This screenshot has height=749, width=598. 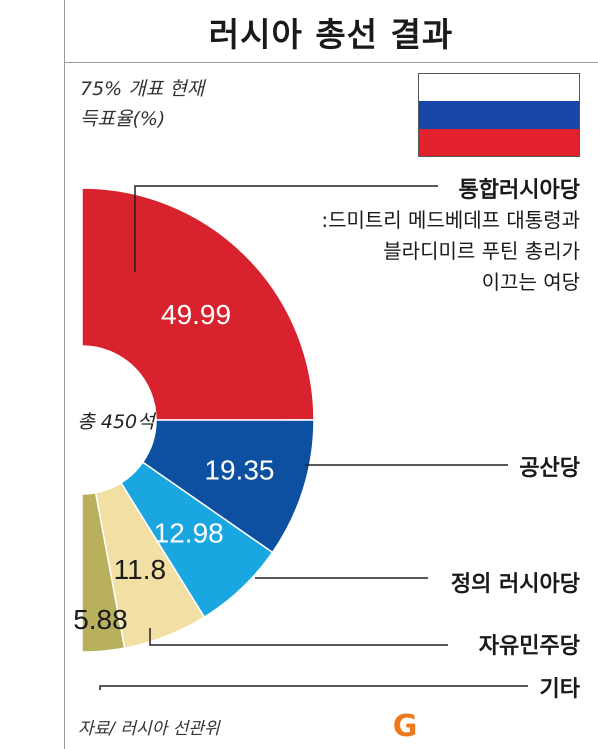 What do you see at coordinates (313, 687) in the screenshot?
I see `leader-line-others` at bounding box center [313, 687].